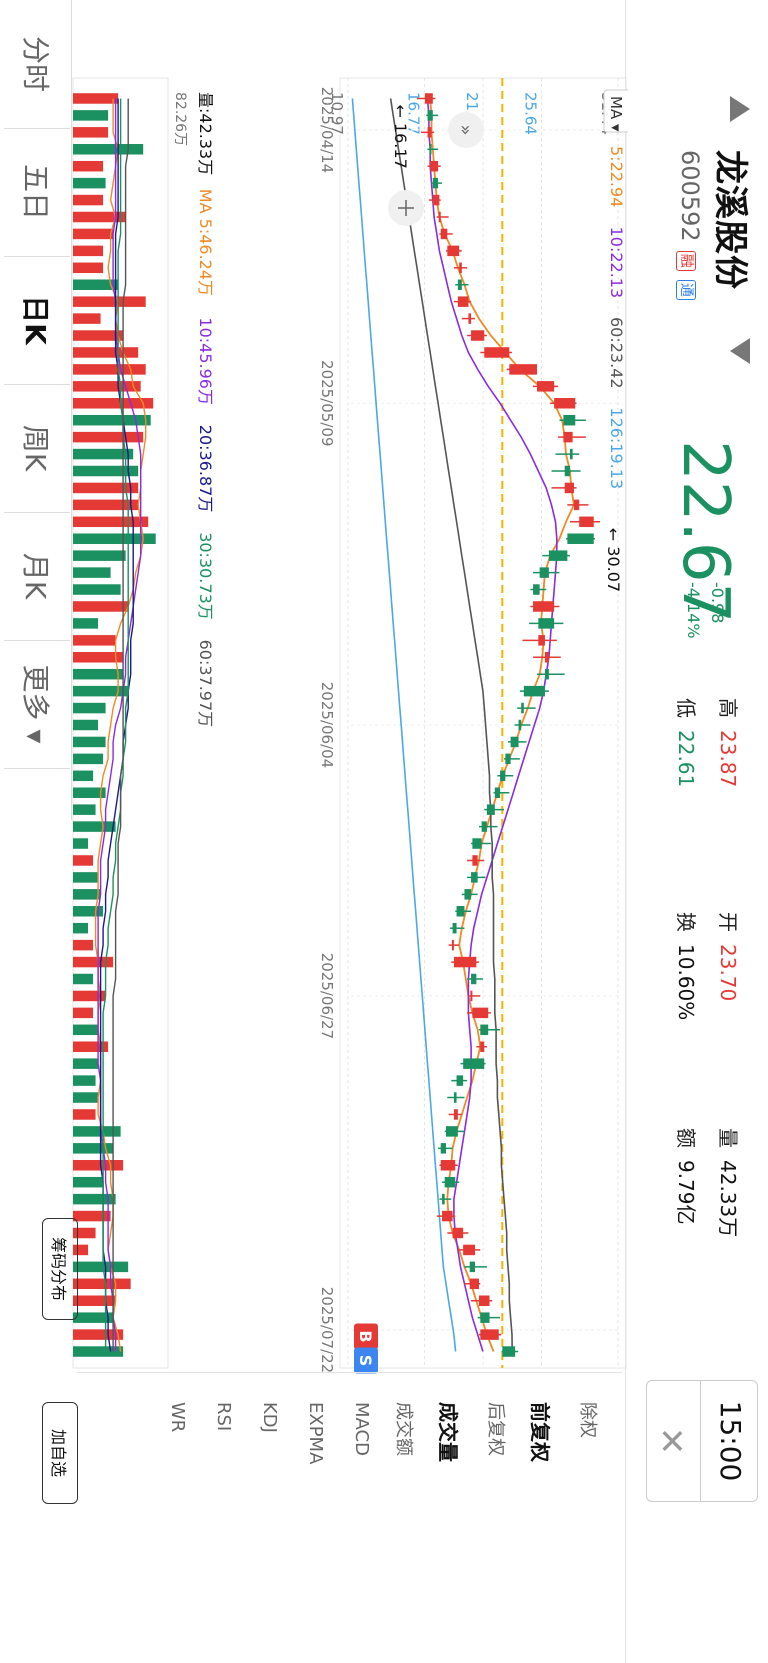  Describe the element at coordinates (403, 1429) in the screenshot. I see `indicator-item-4: 成交额` at that location.